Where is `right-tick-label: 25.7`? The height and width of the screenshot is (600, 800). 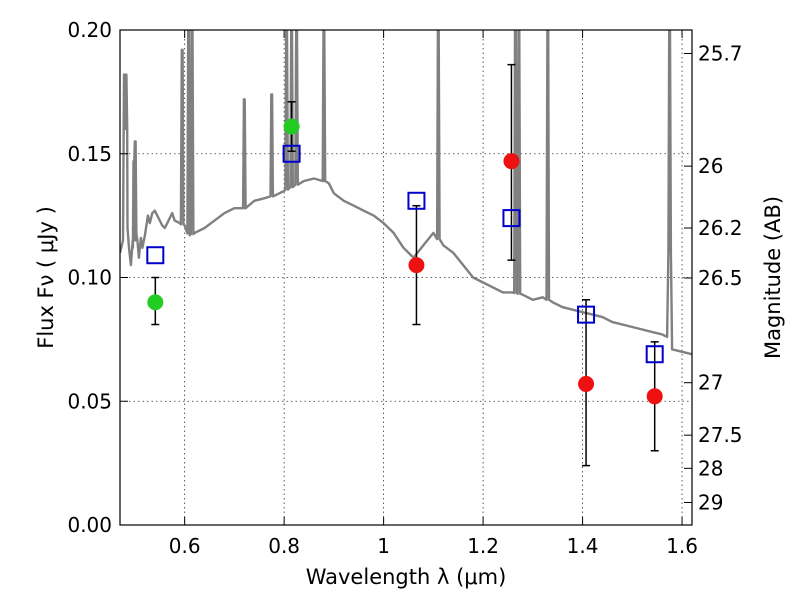
right-tick-label: 25.7 is located at coordinates (720, 54).